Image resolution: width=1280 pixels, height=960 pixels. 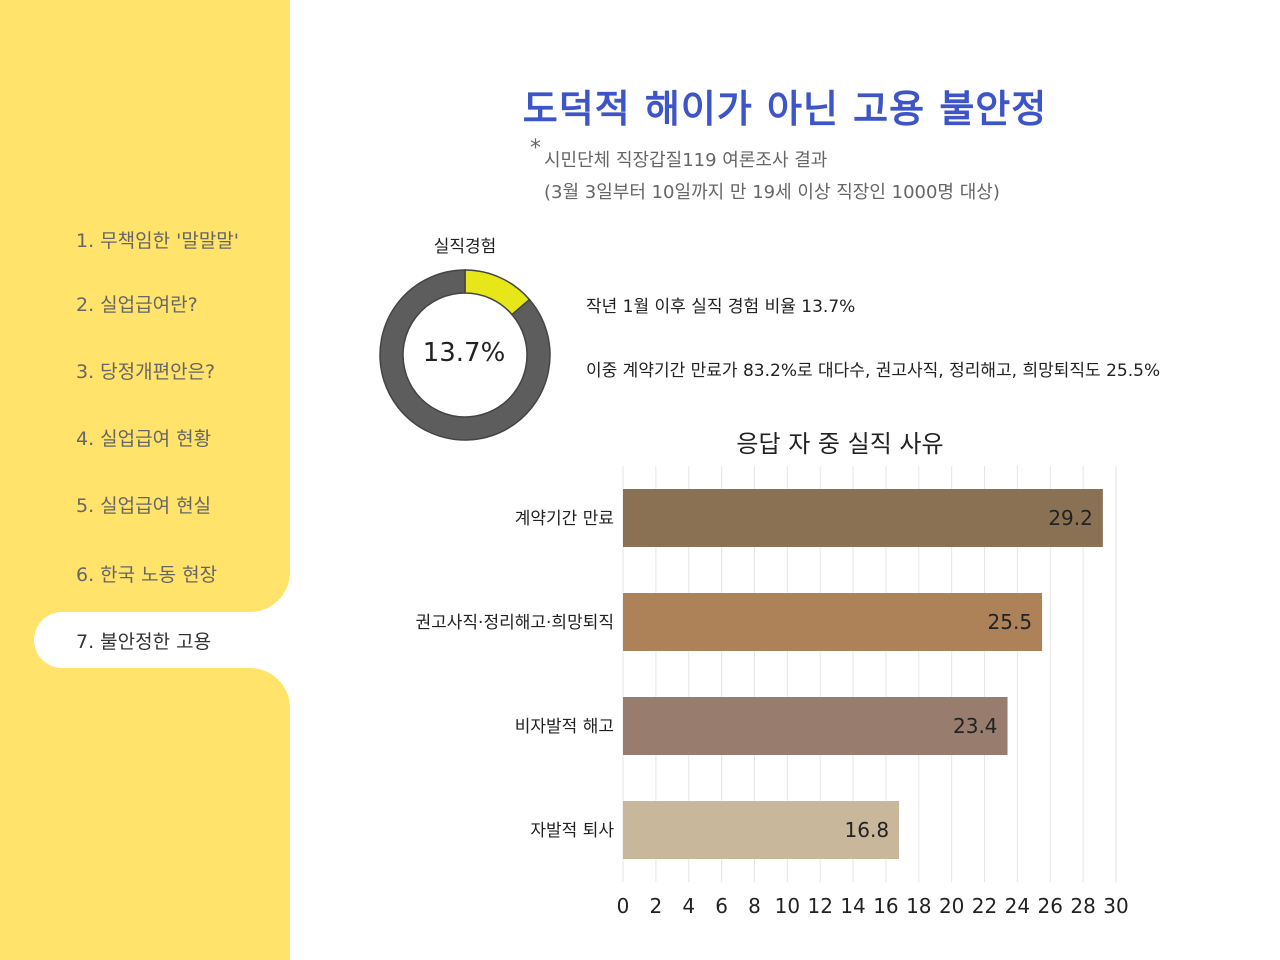 I want to click on x-tick-label: 0, so click(x=623, y=906).